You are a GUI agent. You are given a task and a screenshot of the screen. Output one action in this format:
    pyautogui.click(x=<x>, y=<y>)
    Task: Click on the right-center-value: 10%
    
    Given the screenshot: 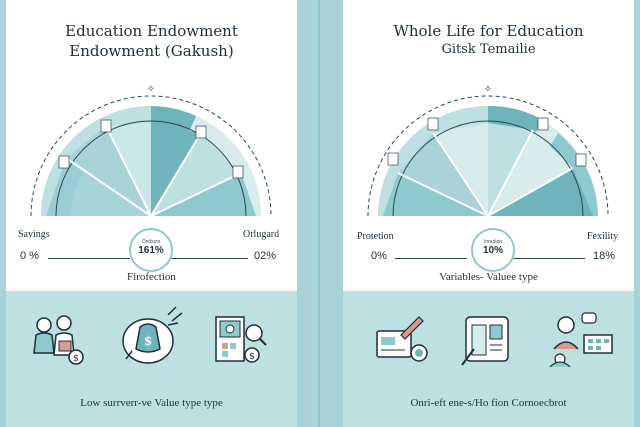 What is the action you would take?
    pyautogui.click(x=492, y=250)
    